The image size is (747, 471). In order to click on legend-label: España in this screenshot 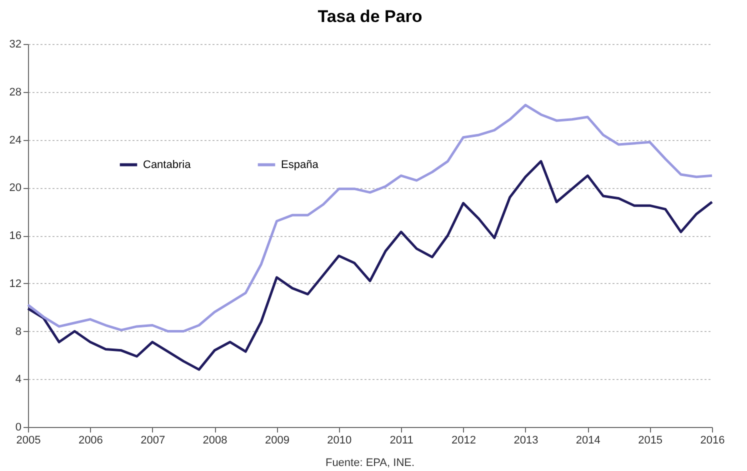, I will do `click(300, 164)`.